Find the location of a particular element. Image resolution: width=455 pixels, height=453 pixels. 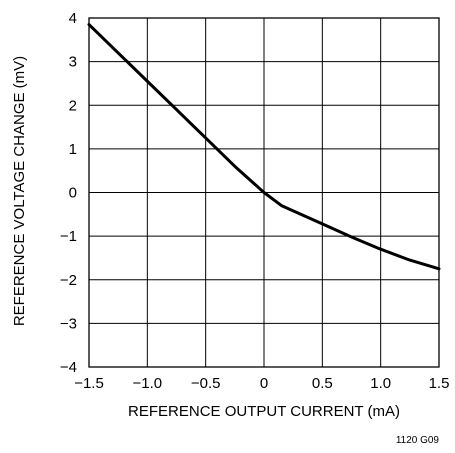

y-tick-label: −3 is located at coordinates (68, 323).